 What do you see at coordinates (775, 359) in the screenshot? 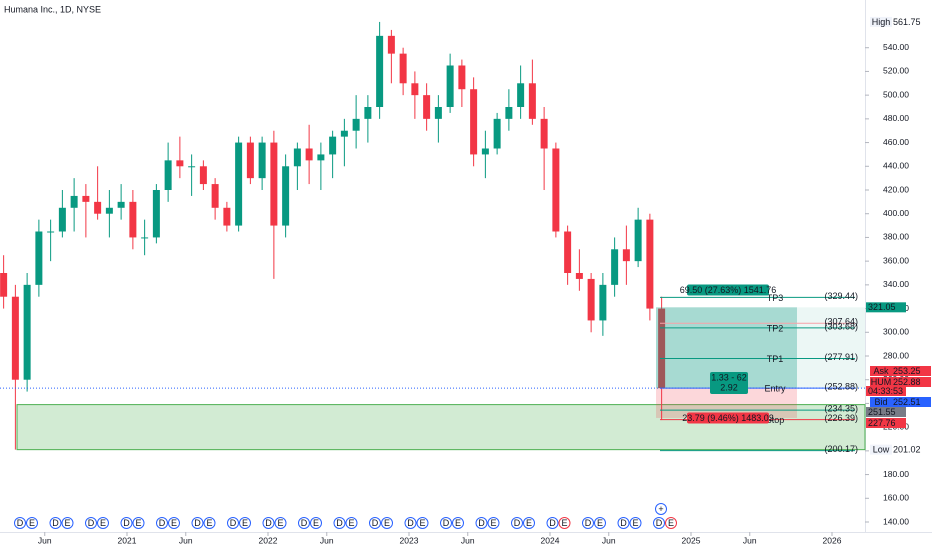
I see `level-name: TP1` at bounding box center [775, 359].